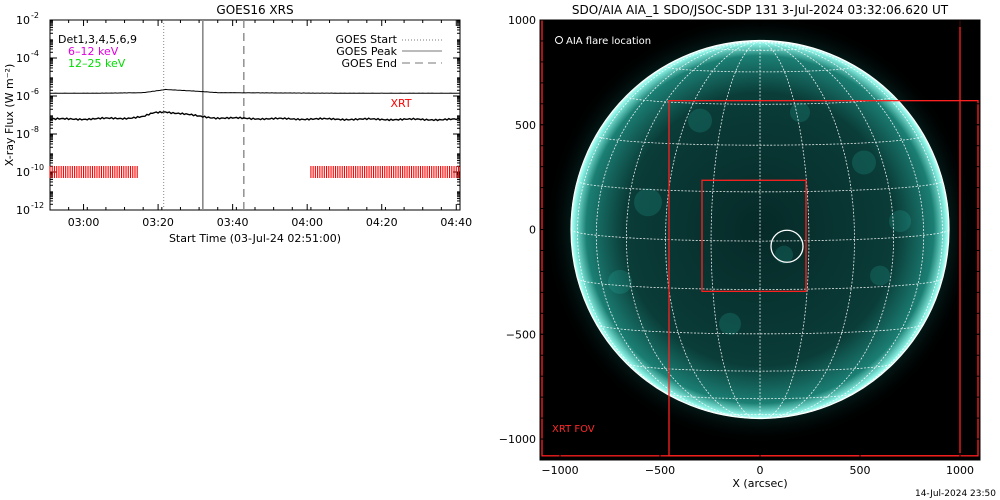  I want to click on x-tick-label: 04:00, so click(307, 222).